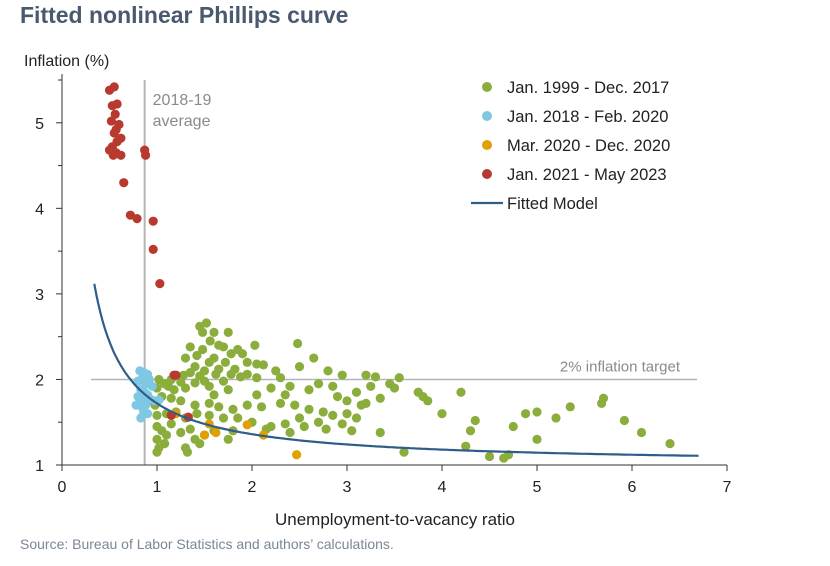 The width and height of the screenshot is (830, 566). Describe the element at coordinates (184, 15) in the screenshot. I see `chart-title: Fitted nonlinear Phillips curve` at that location.